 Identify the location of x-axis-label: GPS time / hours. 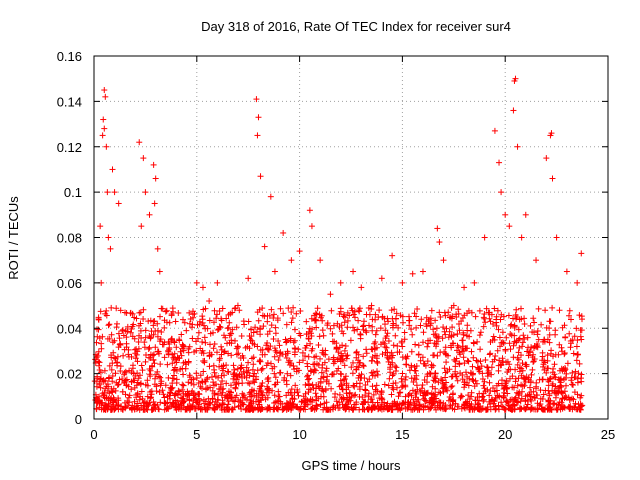
(351, 465).